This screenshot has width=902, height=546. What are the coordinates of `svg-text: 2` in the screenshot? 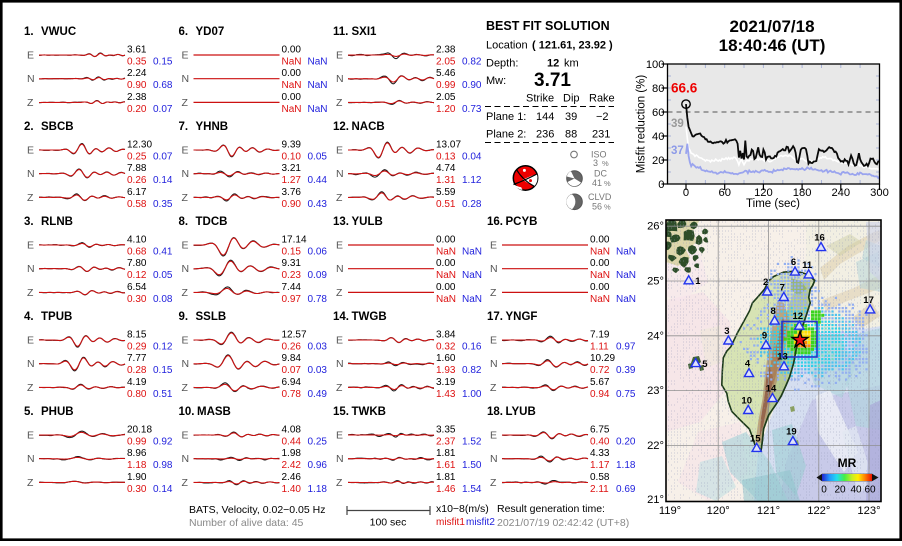 It's located at (765, 282).